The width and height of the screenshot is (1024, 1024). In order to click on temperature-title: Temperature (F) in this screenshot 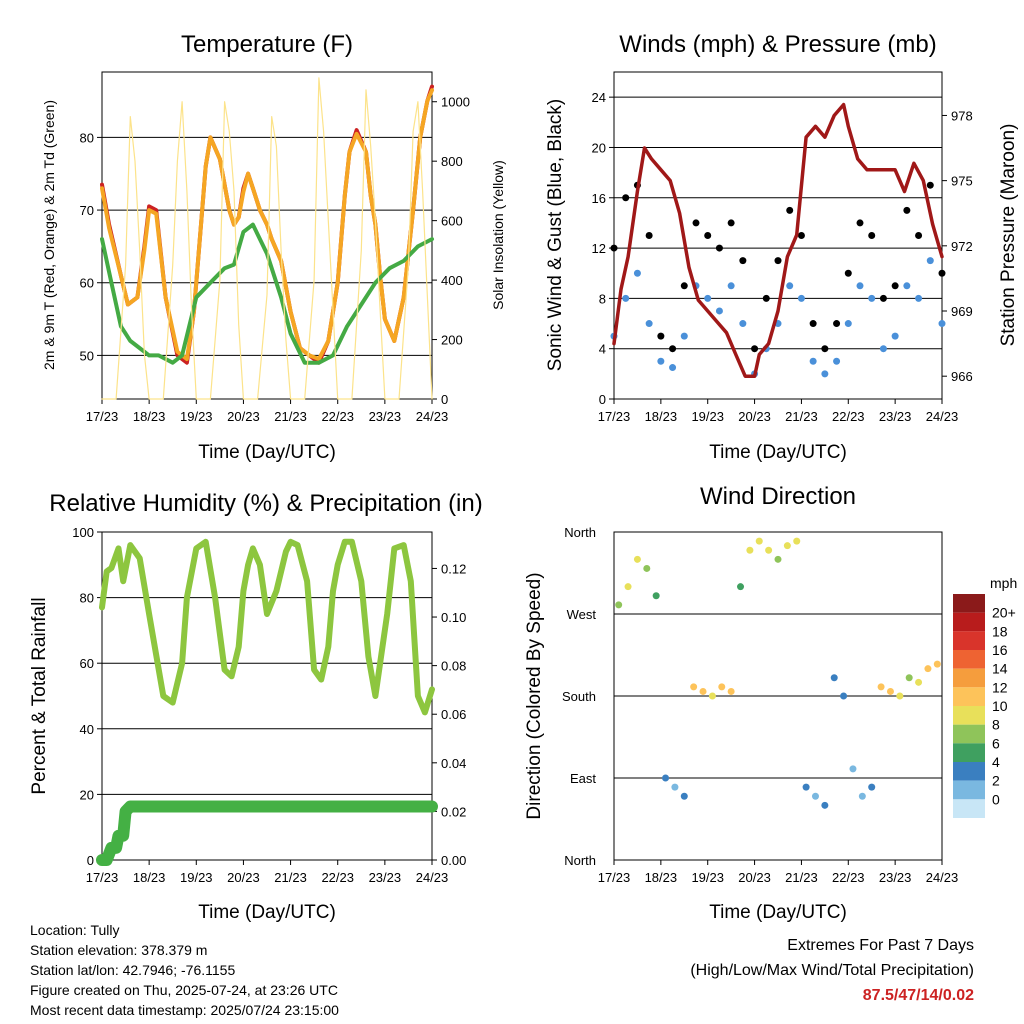, I will do `click(267, 44)`.